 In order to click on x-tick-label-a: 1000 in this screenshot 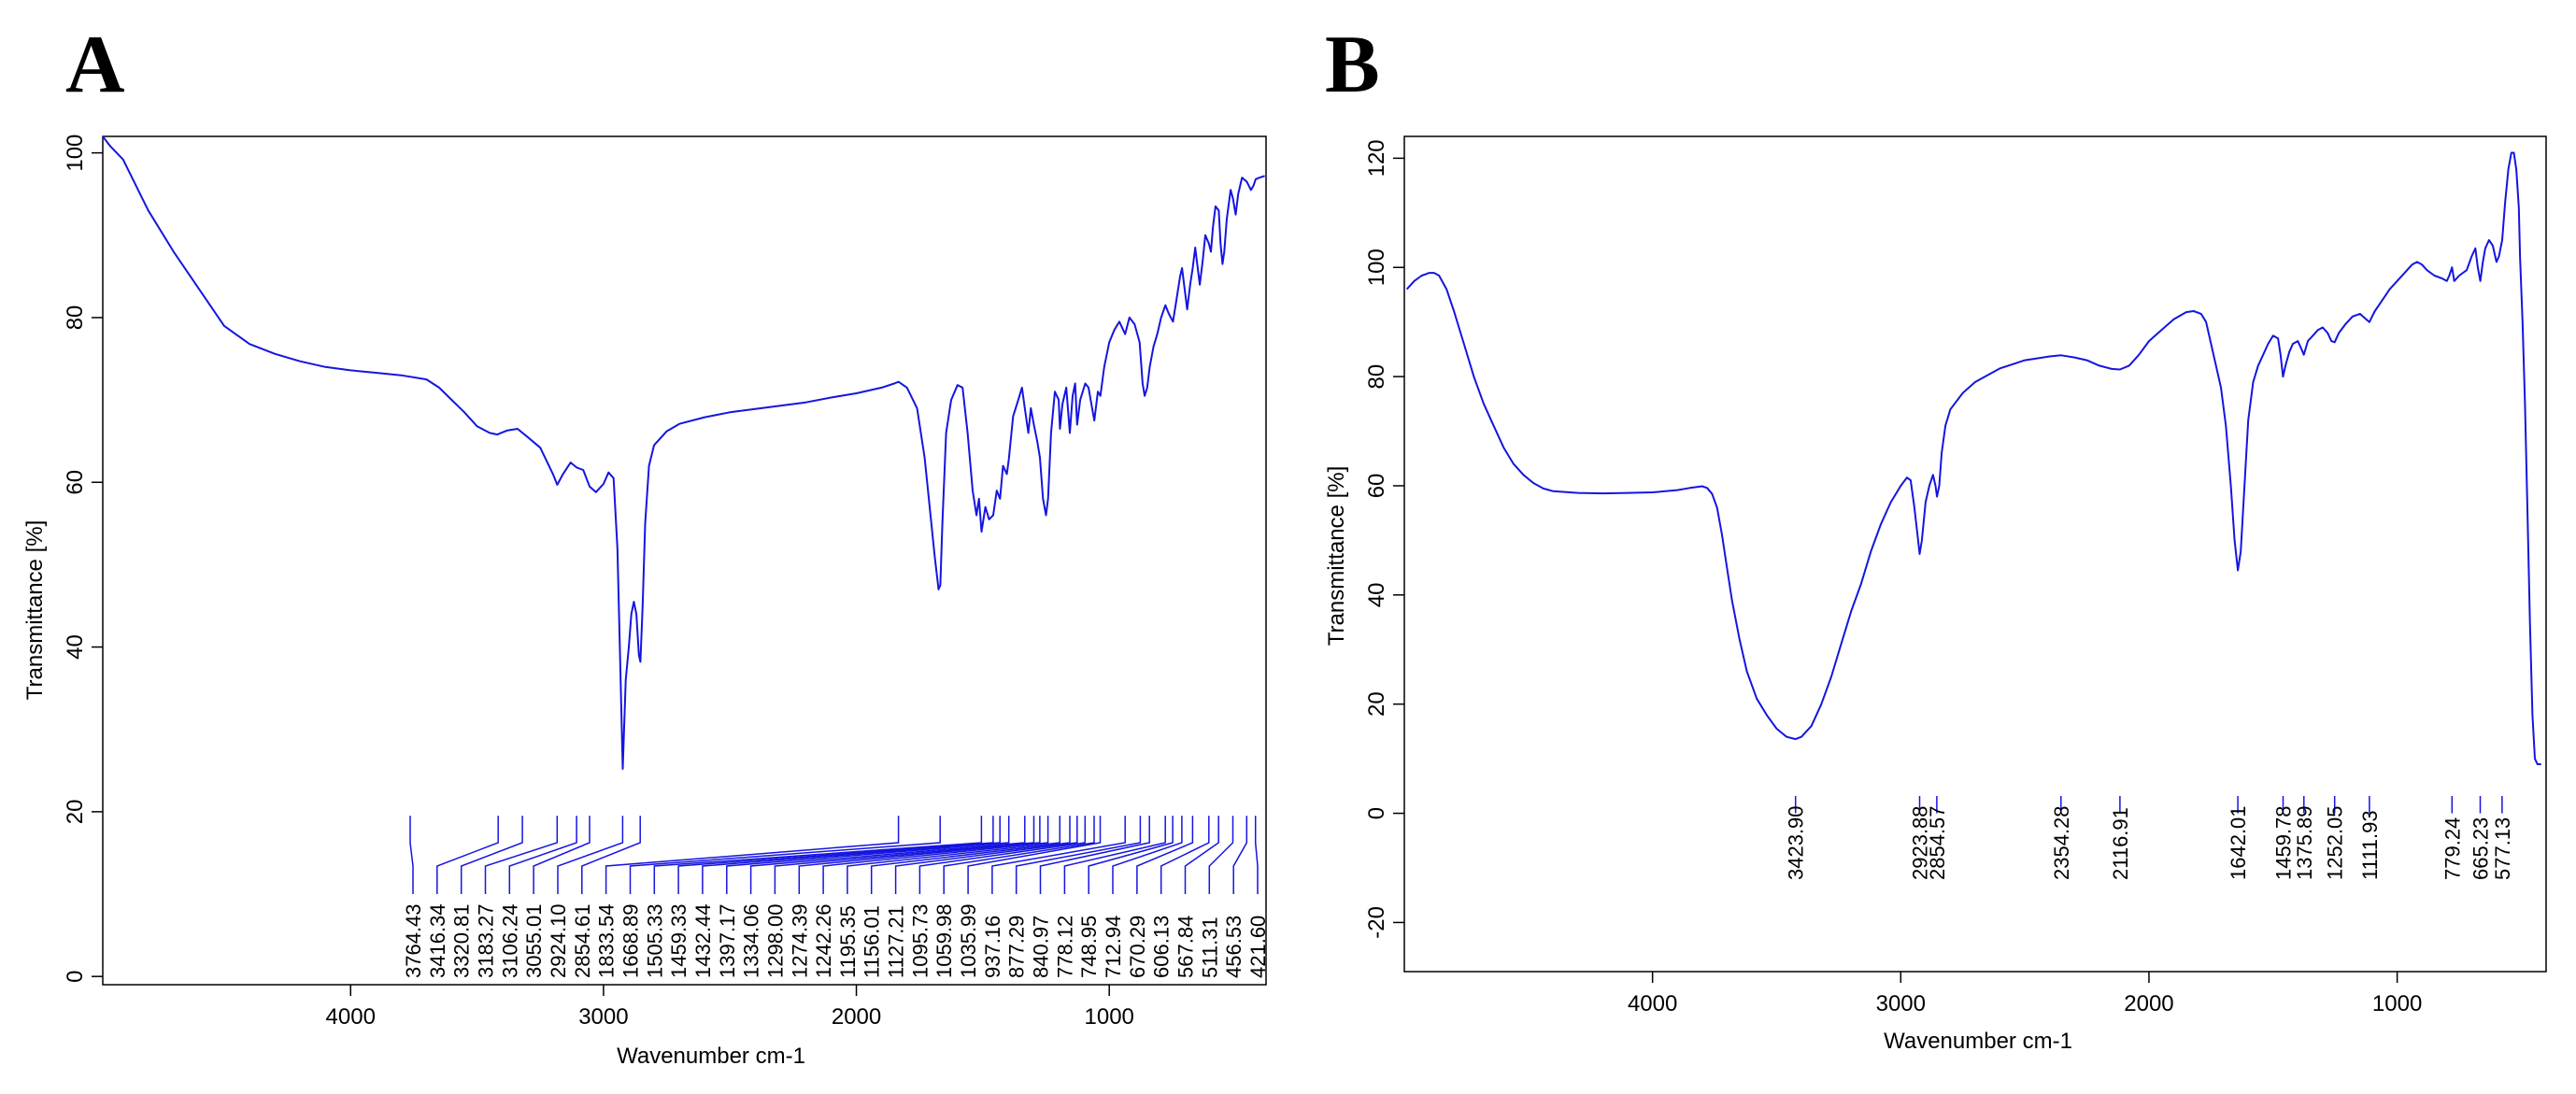, I will do `click(1110, 1017)`.